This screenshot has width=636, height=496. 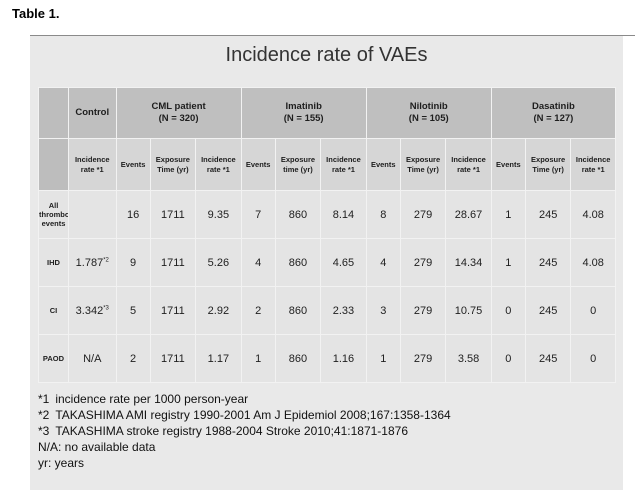 What do you see at coordinates (53, 310) in the screenshot?
I see `row-label: CI` at bounding box center [53, 310].